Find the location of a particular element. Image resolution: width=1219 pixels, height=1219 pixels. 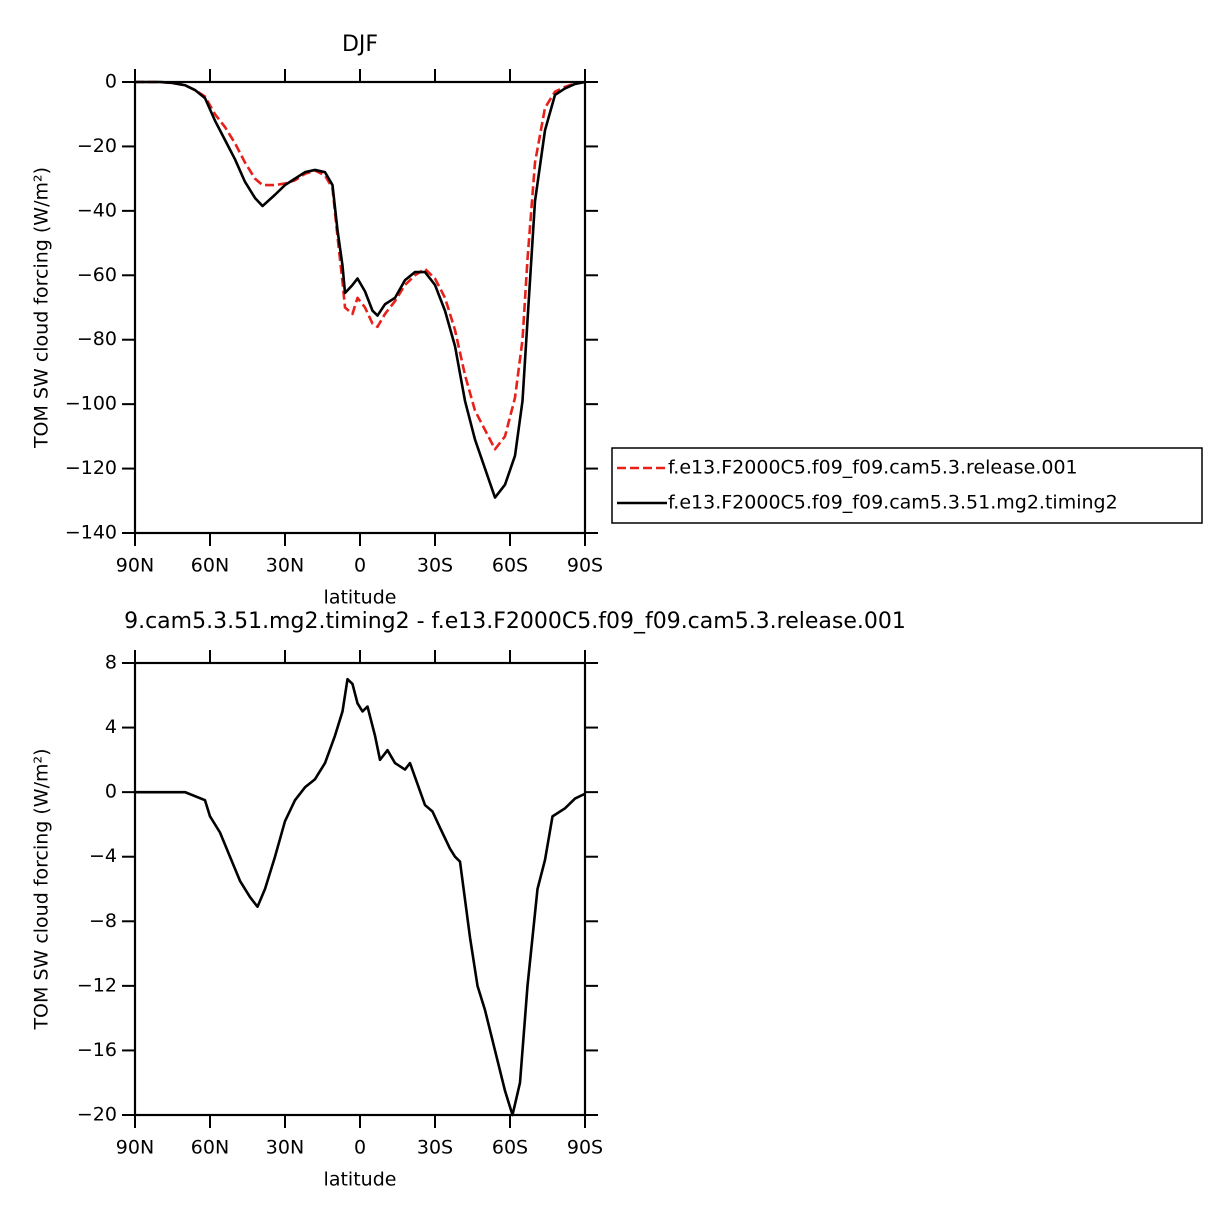

y-tick-label: −60 is located at coordinates (97, 275).